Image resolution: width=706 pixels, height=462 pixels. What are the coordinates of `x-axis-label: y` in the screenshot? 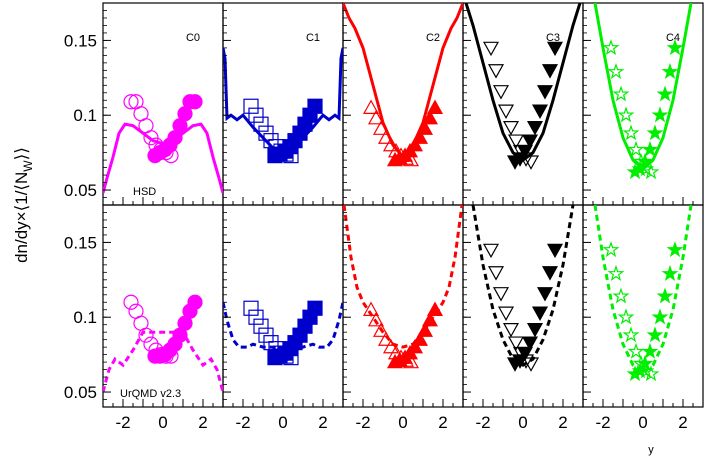 It's located at (651, 450).